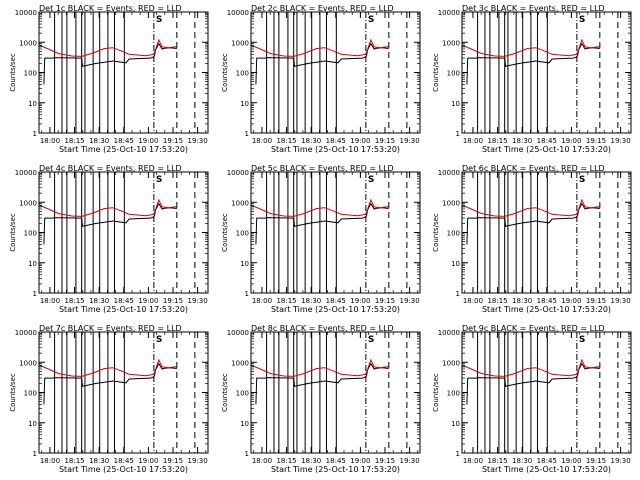  What do you see at coordinates (322, 8) in the screenshot?
I see `panel-title: Det 2c BLACK = Events, RED = LLD` at bounding box center [322, 8].